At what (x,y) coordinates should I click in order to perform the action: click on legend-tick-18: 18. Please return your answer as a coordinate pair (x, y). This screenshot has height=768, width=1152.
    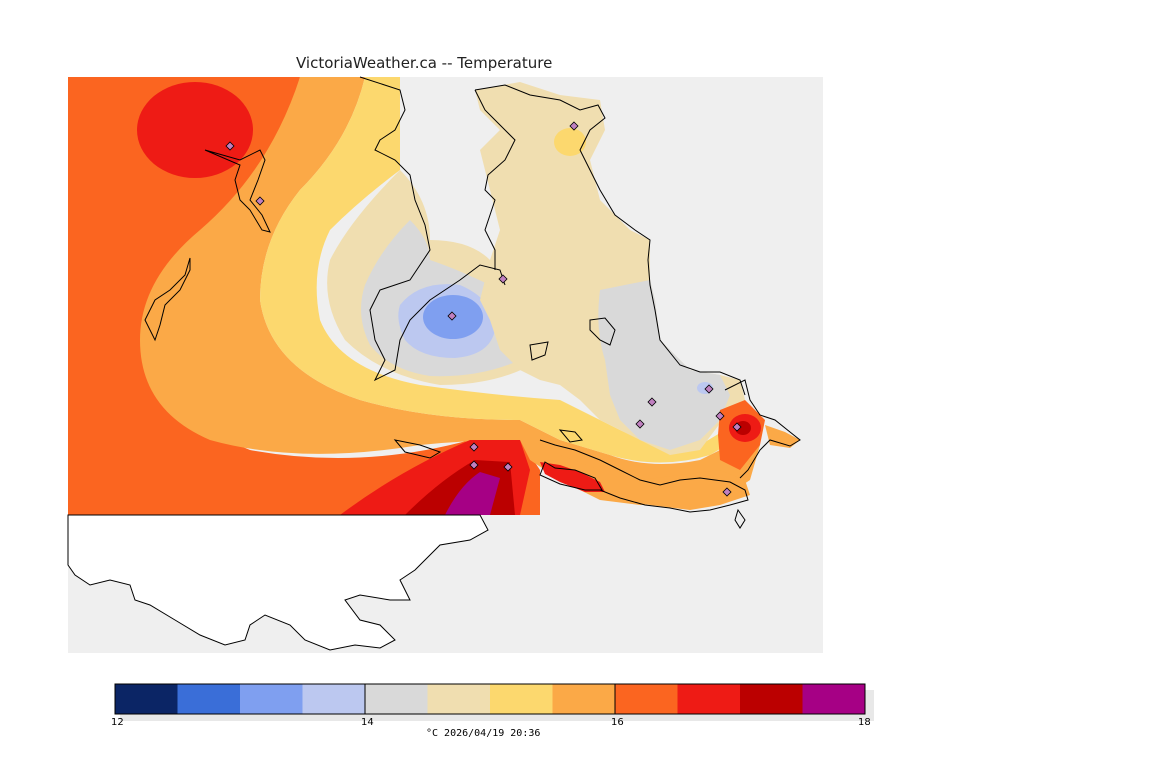
    Looking at the image, I should click on (864, 722).